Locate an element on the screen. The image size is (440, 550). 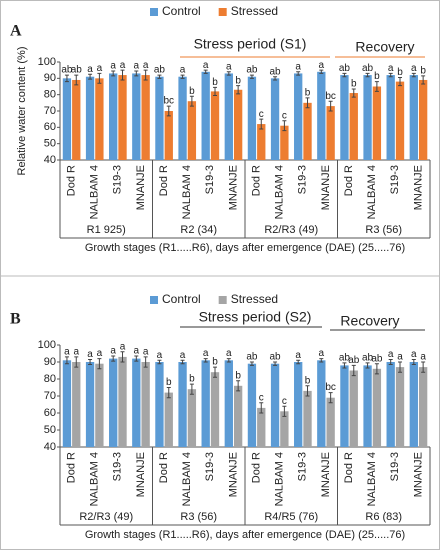
group-label: R1 925) is located at coordinates (106, 230).